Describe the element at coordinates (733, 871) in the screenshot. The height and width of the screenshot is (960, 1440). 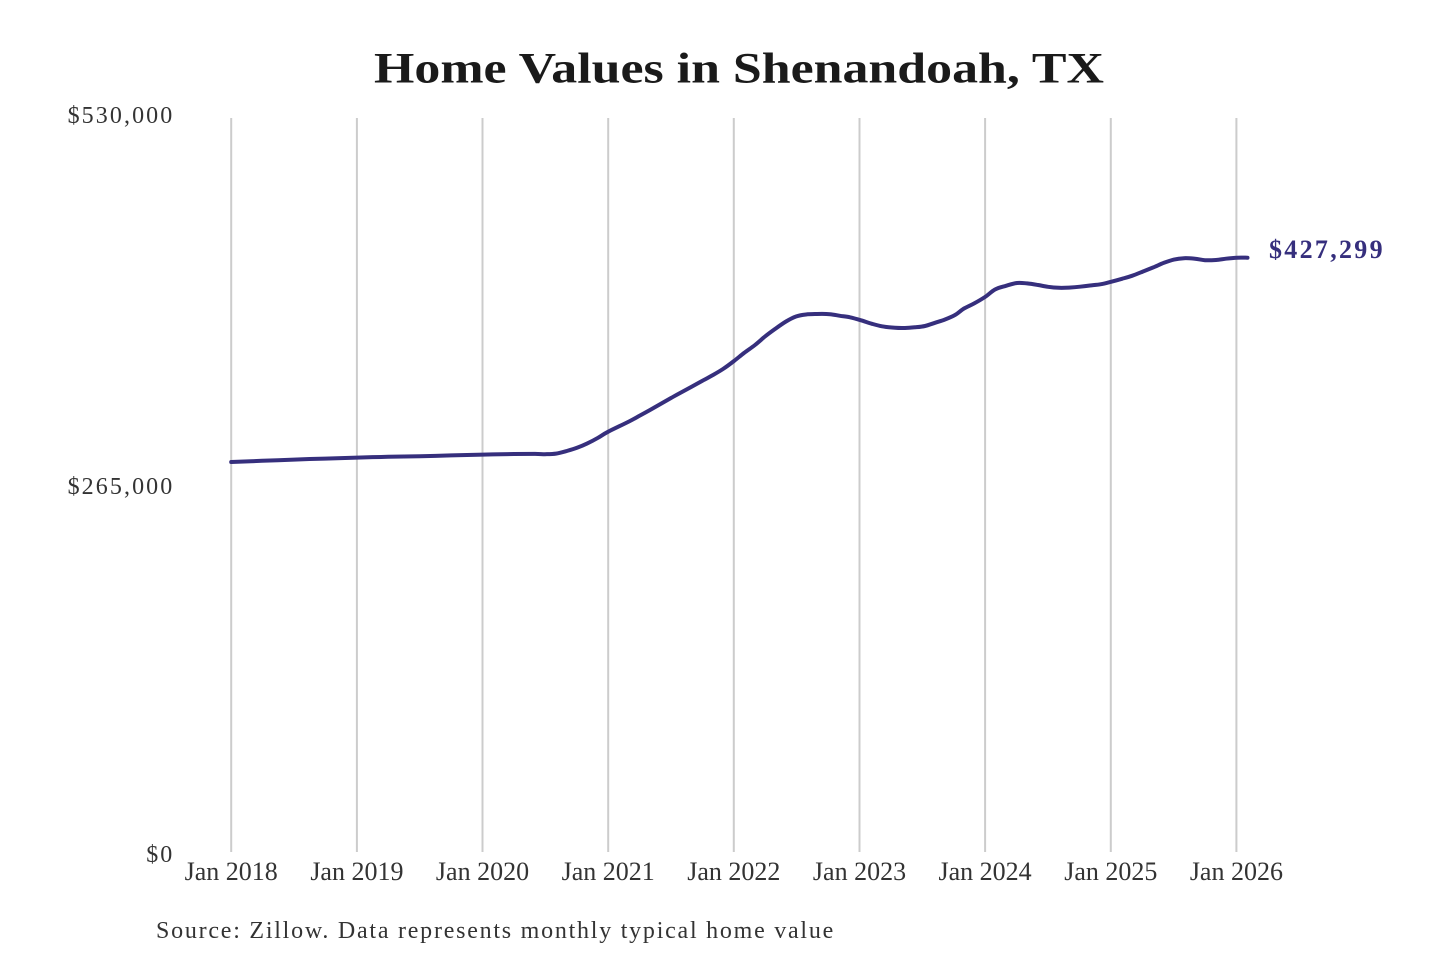
I see `svg-text: Jan 2022` at that location.